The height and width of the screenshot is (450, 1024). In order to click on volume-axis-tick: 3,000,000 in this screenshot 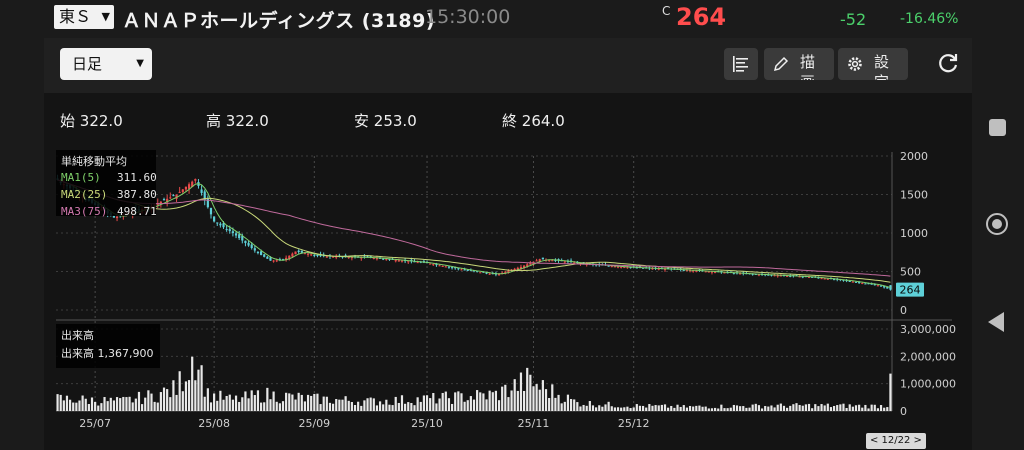, I will do `click(928, 329)`.